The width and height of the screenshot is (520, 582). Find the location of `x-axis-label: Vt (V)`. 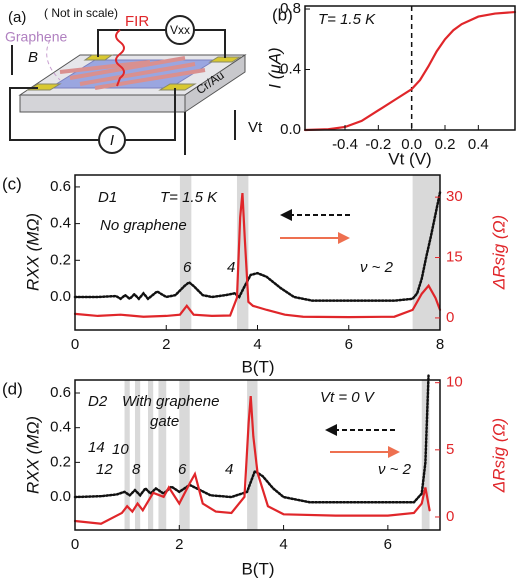

x-axis-label: Vt (V) is located at coordinates (409, 158).